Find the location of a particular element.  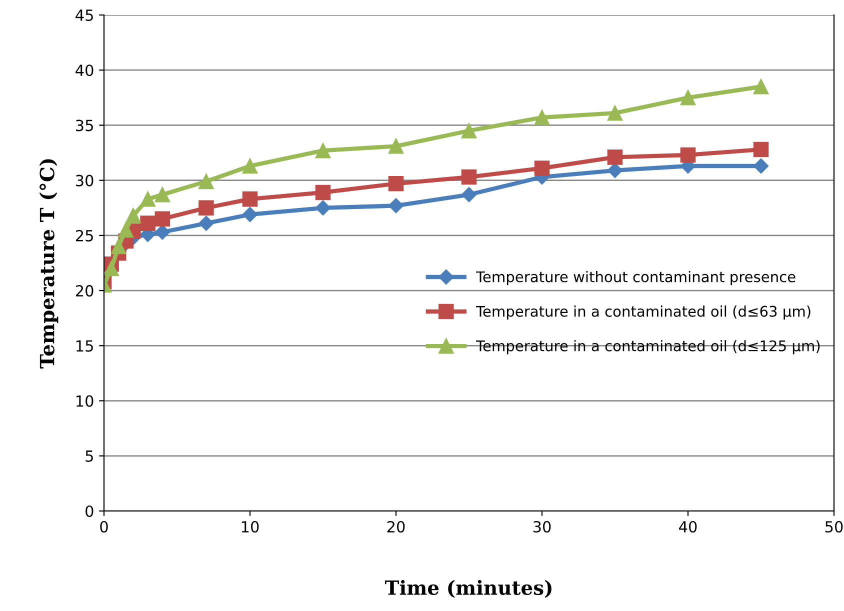

y-tick-label: 25 is located at coordinates (84, 236).